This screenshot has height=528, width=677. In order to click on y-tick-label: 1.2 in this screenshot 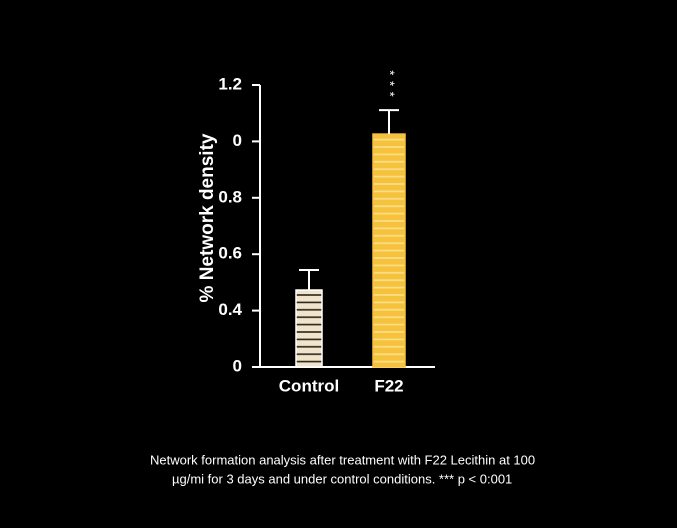, I will do `click(230, 83)`.